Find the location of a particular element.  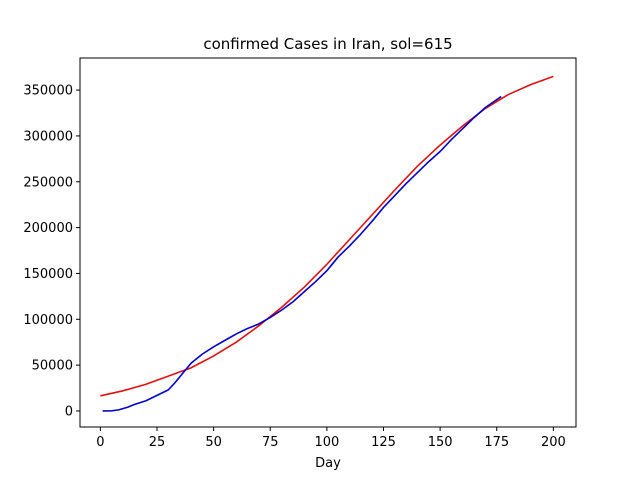

x-ticks: 0 25 50 75 100 125 150 175 200 is located at coordinates (331, 438).